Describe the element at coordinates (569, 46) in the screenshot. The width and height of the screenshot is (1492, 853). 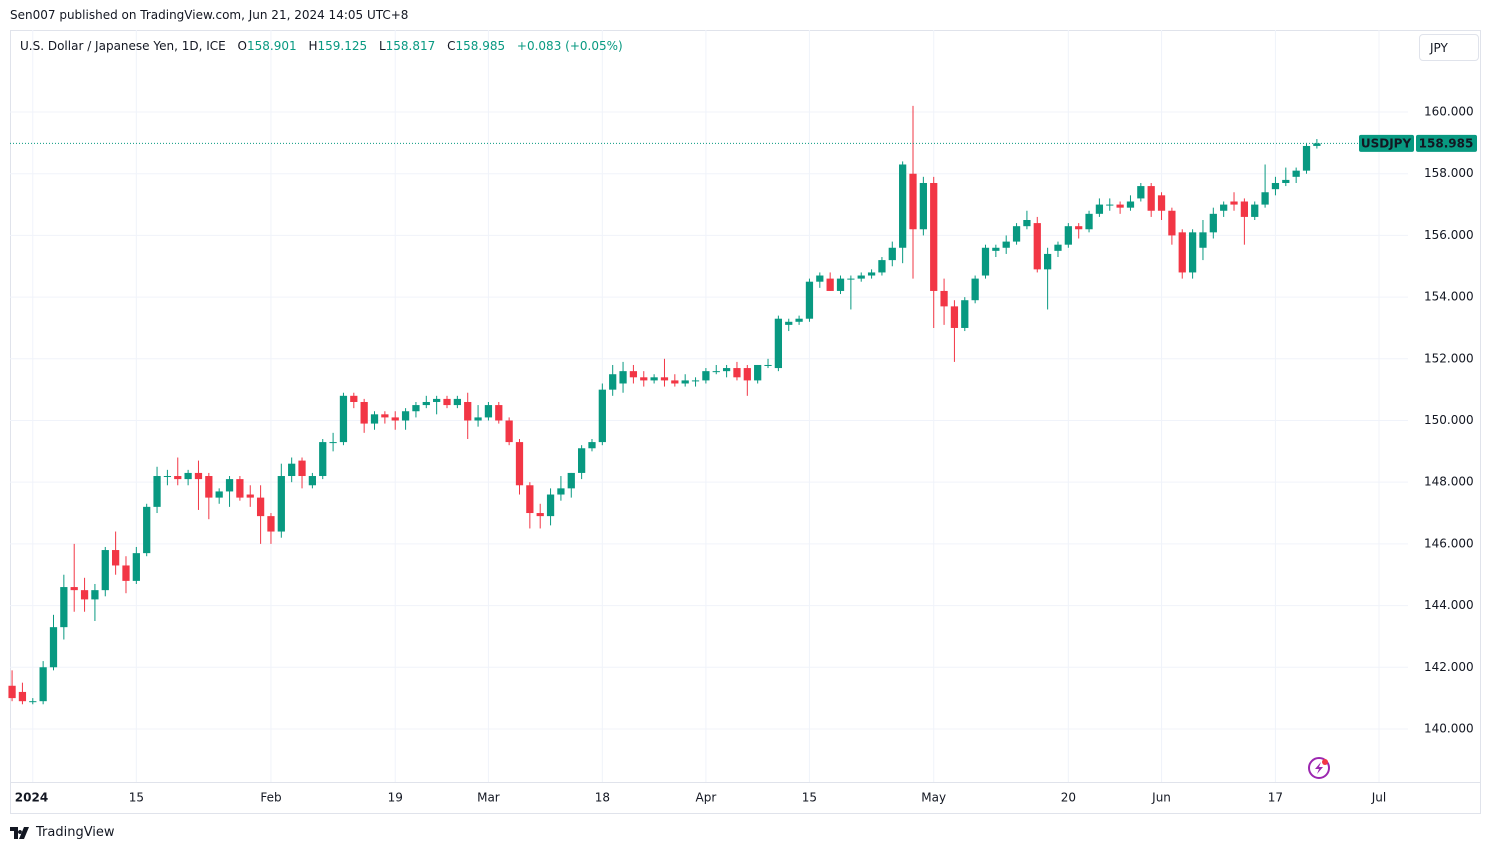
I see `change-value: +0.083 (+0.05%)` at that location.